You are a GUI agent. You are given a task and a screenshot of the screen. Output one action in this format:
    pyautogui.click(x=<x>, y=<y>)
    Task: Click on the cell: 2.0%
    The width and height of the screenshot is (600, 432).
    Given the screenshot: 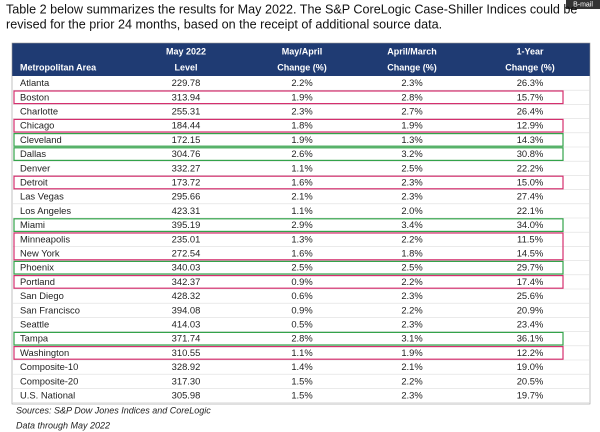 What is the action you would take?
    pyautogui.click(x=411, y=210)
    